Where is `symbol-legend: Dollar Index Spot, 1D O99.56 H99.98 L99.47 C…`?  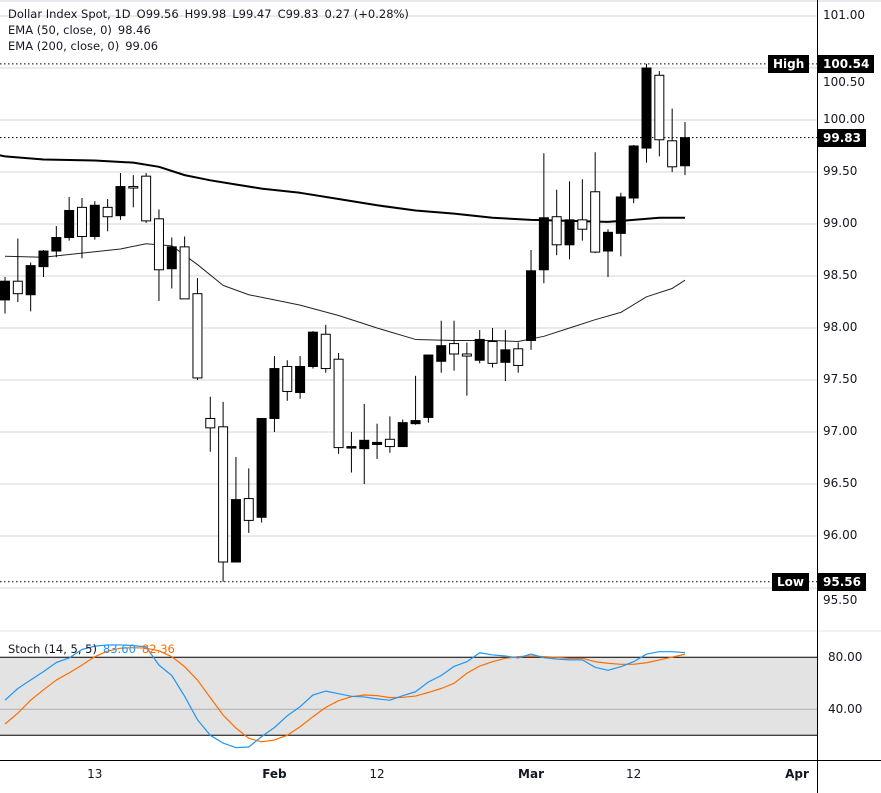
symbol-legend: Dollar Index Spot, 1D O99.56 H99.98 L99.47 C… is located at coordinates (211, 14).